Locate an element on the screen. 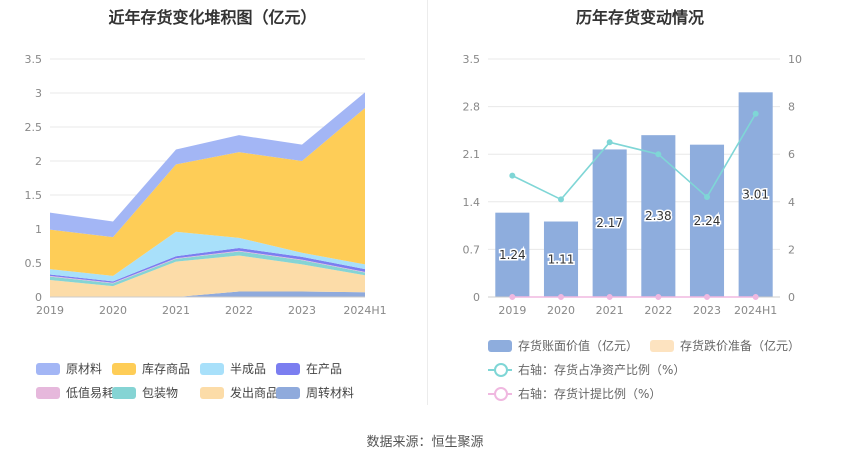  y2-tick-label: 6 is located at coordinates (791, 154).